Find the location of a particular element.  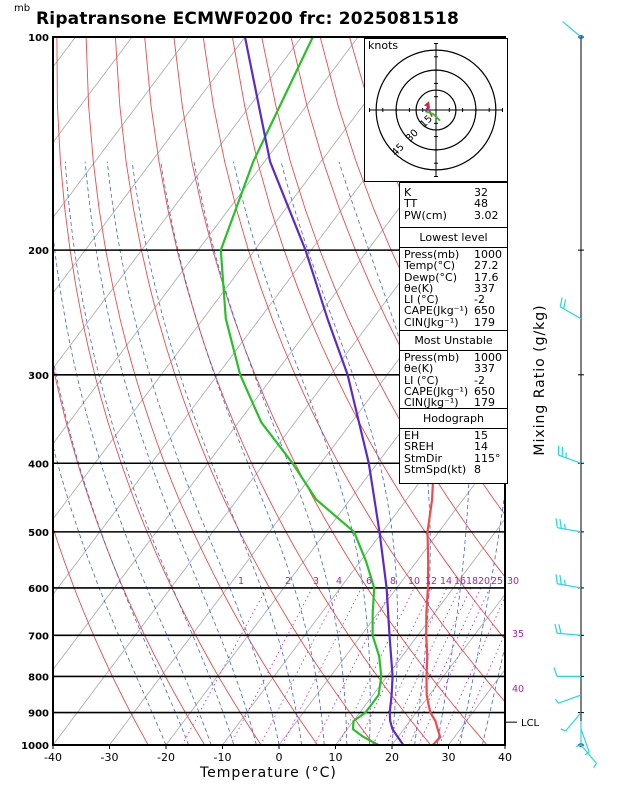

pressure-tick-label: 200 is located at coordinates (38, 251).